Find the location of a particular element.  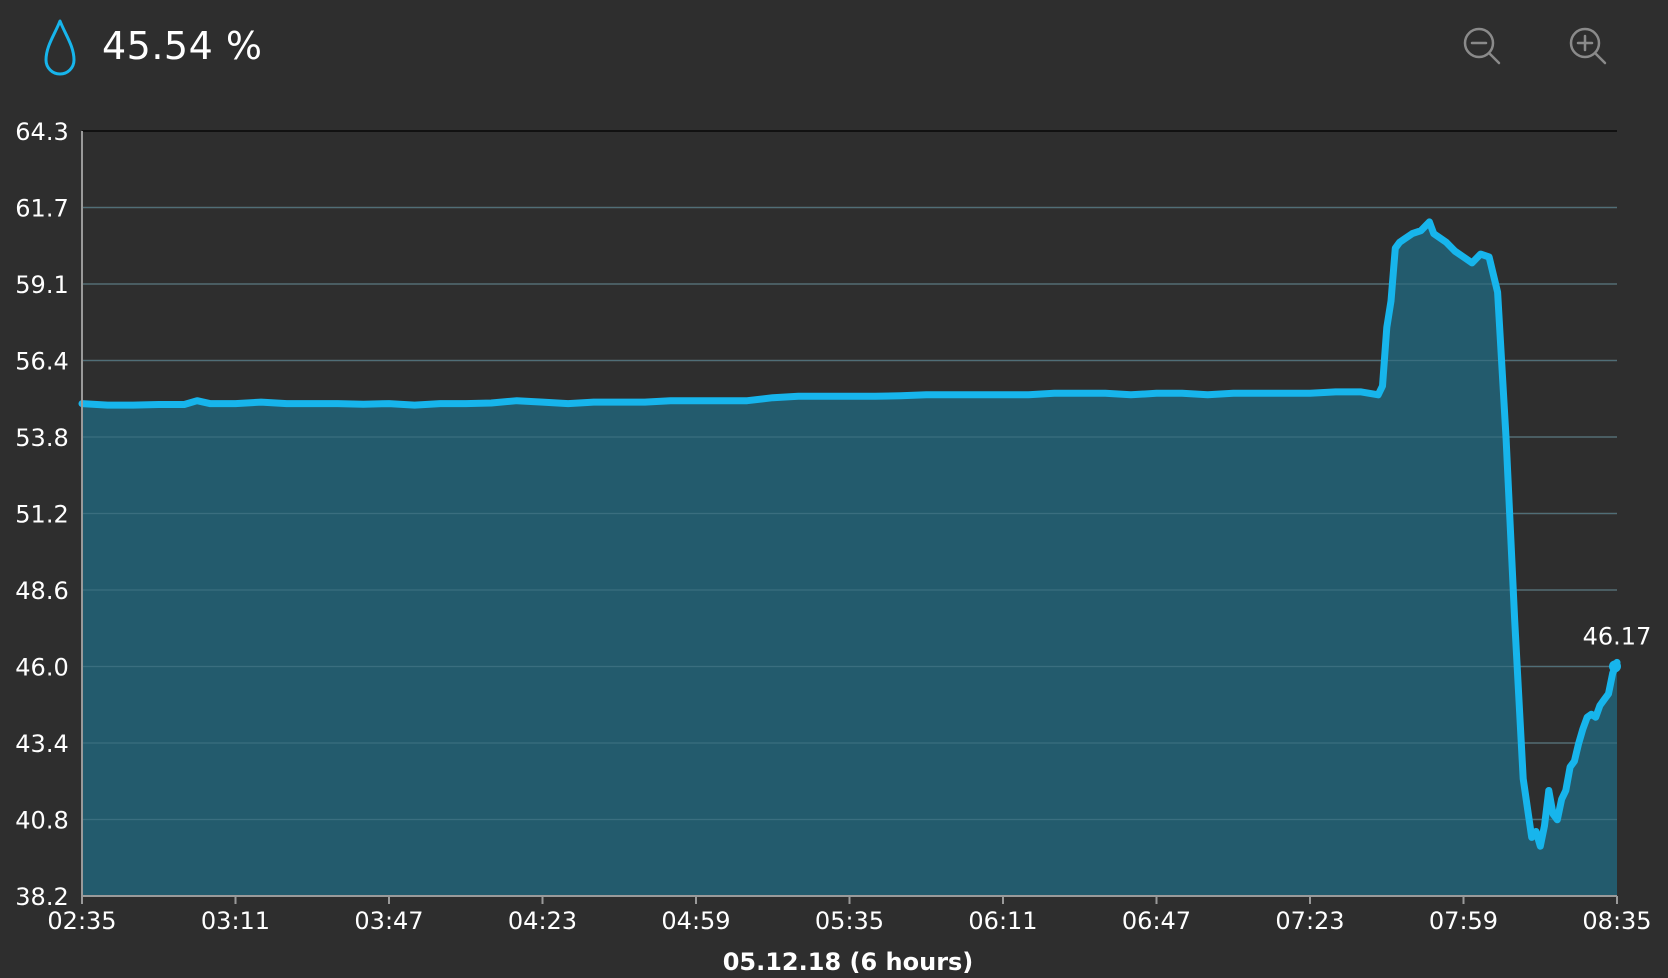

x-tick-label: 03:11 is located at coordinates (235, 921).